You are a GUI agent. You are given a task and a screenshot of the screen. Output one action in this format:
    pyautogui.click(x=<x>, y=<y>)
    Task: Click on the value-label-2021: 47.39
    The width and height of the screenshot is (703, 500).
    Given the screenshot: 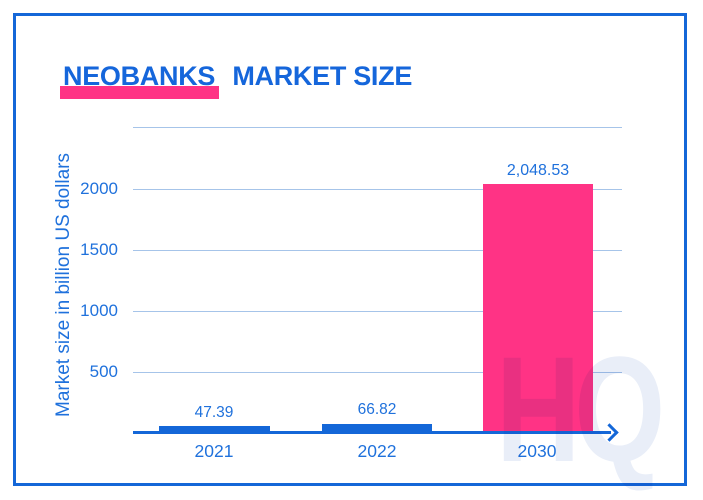 What is the action you would take?
    pyautogui.click(x=214, y=412)
    